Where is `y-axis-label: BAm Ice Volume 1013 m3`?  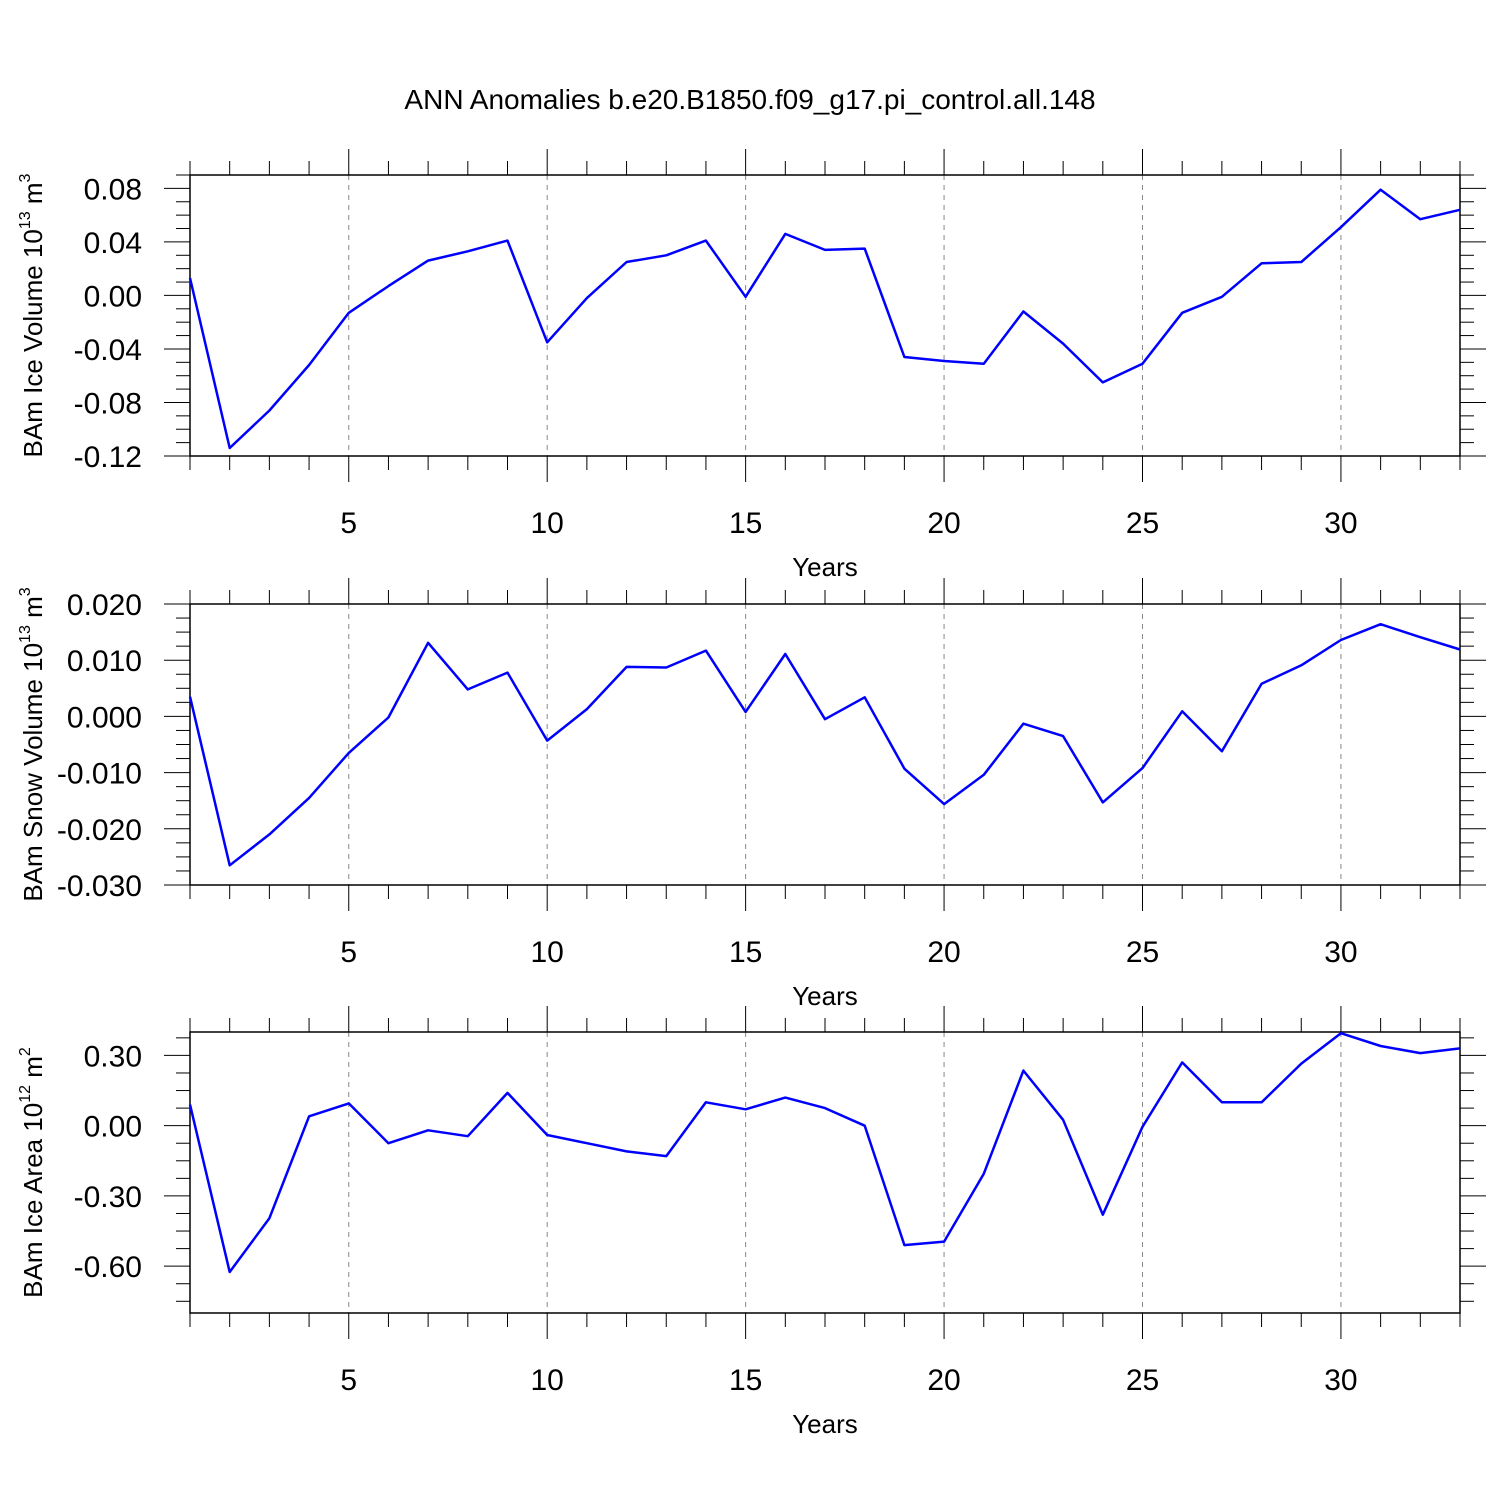 y-axis-label: BAm Ice Volume 1013 m3 is located at coordinates (32, 315).